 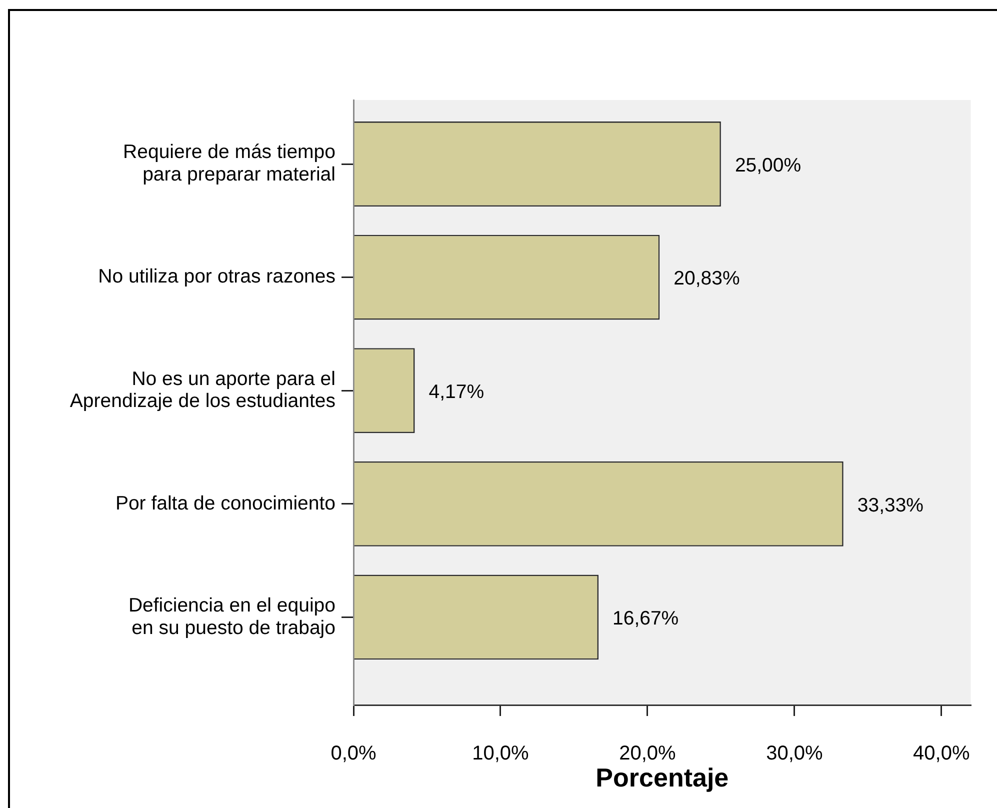 What do you see at coordinates (941, 753) in the screenshot?
I see `x-tick-label: 40,0%` at bounding box center [941, 753].